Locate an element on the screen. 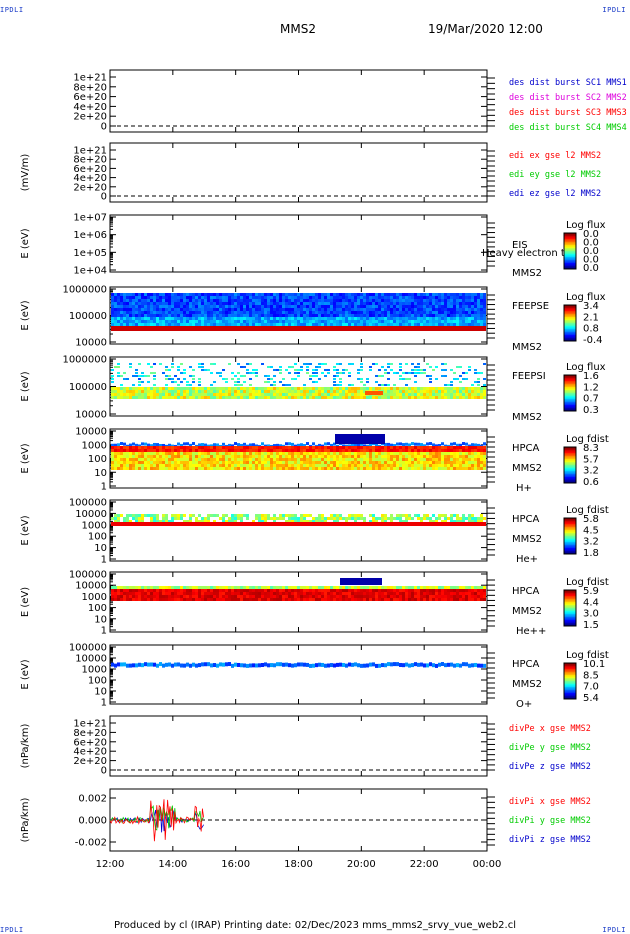 The image size is (630, 934). colorbar-tick: 0.6 is located at coordinates (591, 482).